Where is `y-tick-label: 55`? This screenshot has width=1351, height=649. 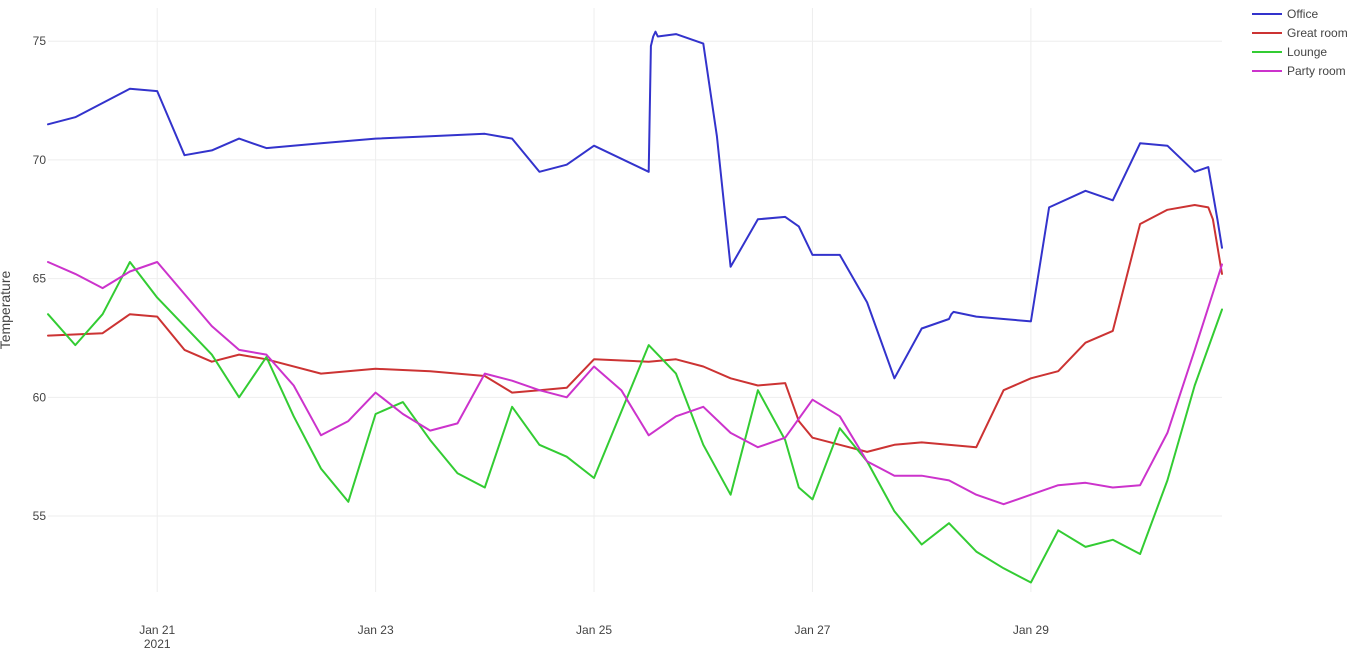 y-tick-label: 55 is located at coordinates (40, 516).